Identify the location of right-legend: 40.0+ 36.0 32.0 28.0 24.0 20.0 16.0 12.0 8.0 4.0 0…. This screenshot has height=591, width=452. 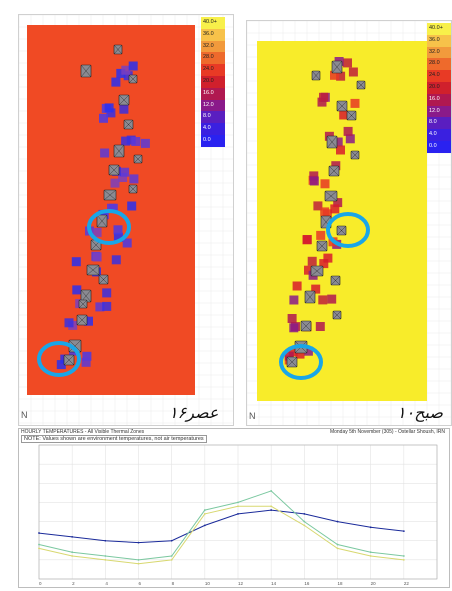
(439, 88).